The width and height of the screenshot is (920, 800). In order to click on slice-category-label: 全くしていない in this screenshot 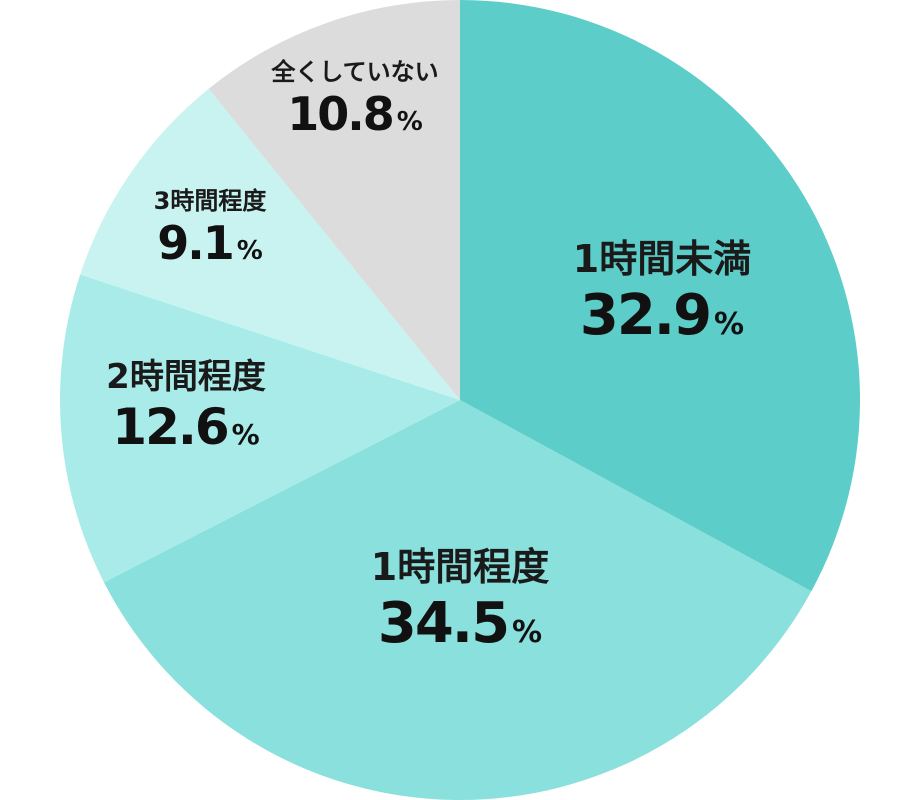, I will do `click(354, 72)`.